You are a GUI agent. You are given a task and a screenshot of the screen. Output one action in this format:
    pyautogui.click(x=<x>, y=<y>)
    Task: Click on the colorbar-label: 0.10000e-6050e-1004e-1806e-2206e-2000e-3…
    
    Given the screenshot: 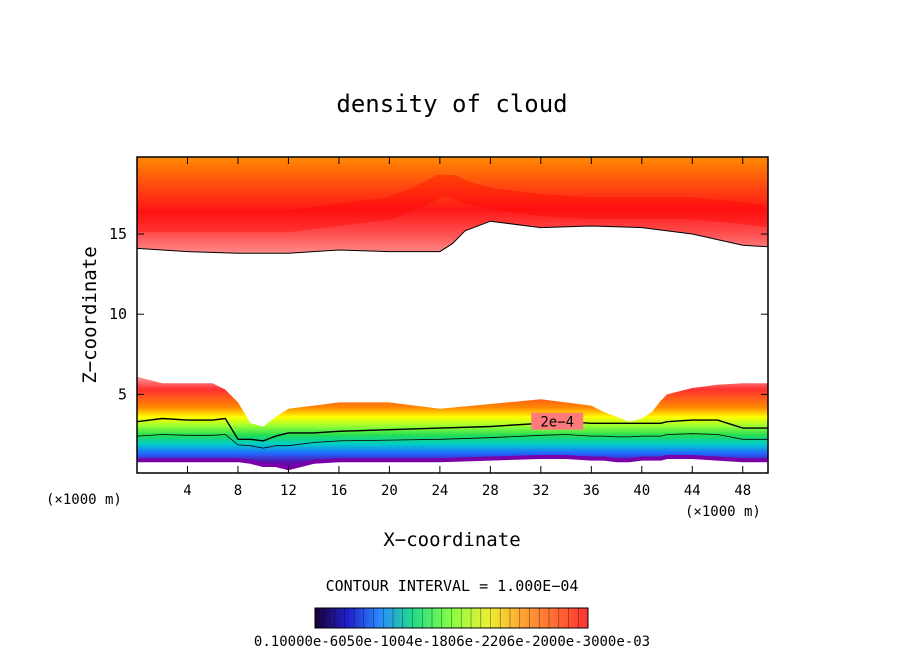 What is the action you would take?
    pyautogui.click(x=452, y=642)
    